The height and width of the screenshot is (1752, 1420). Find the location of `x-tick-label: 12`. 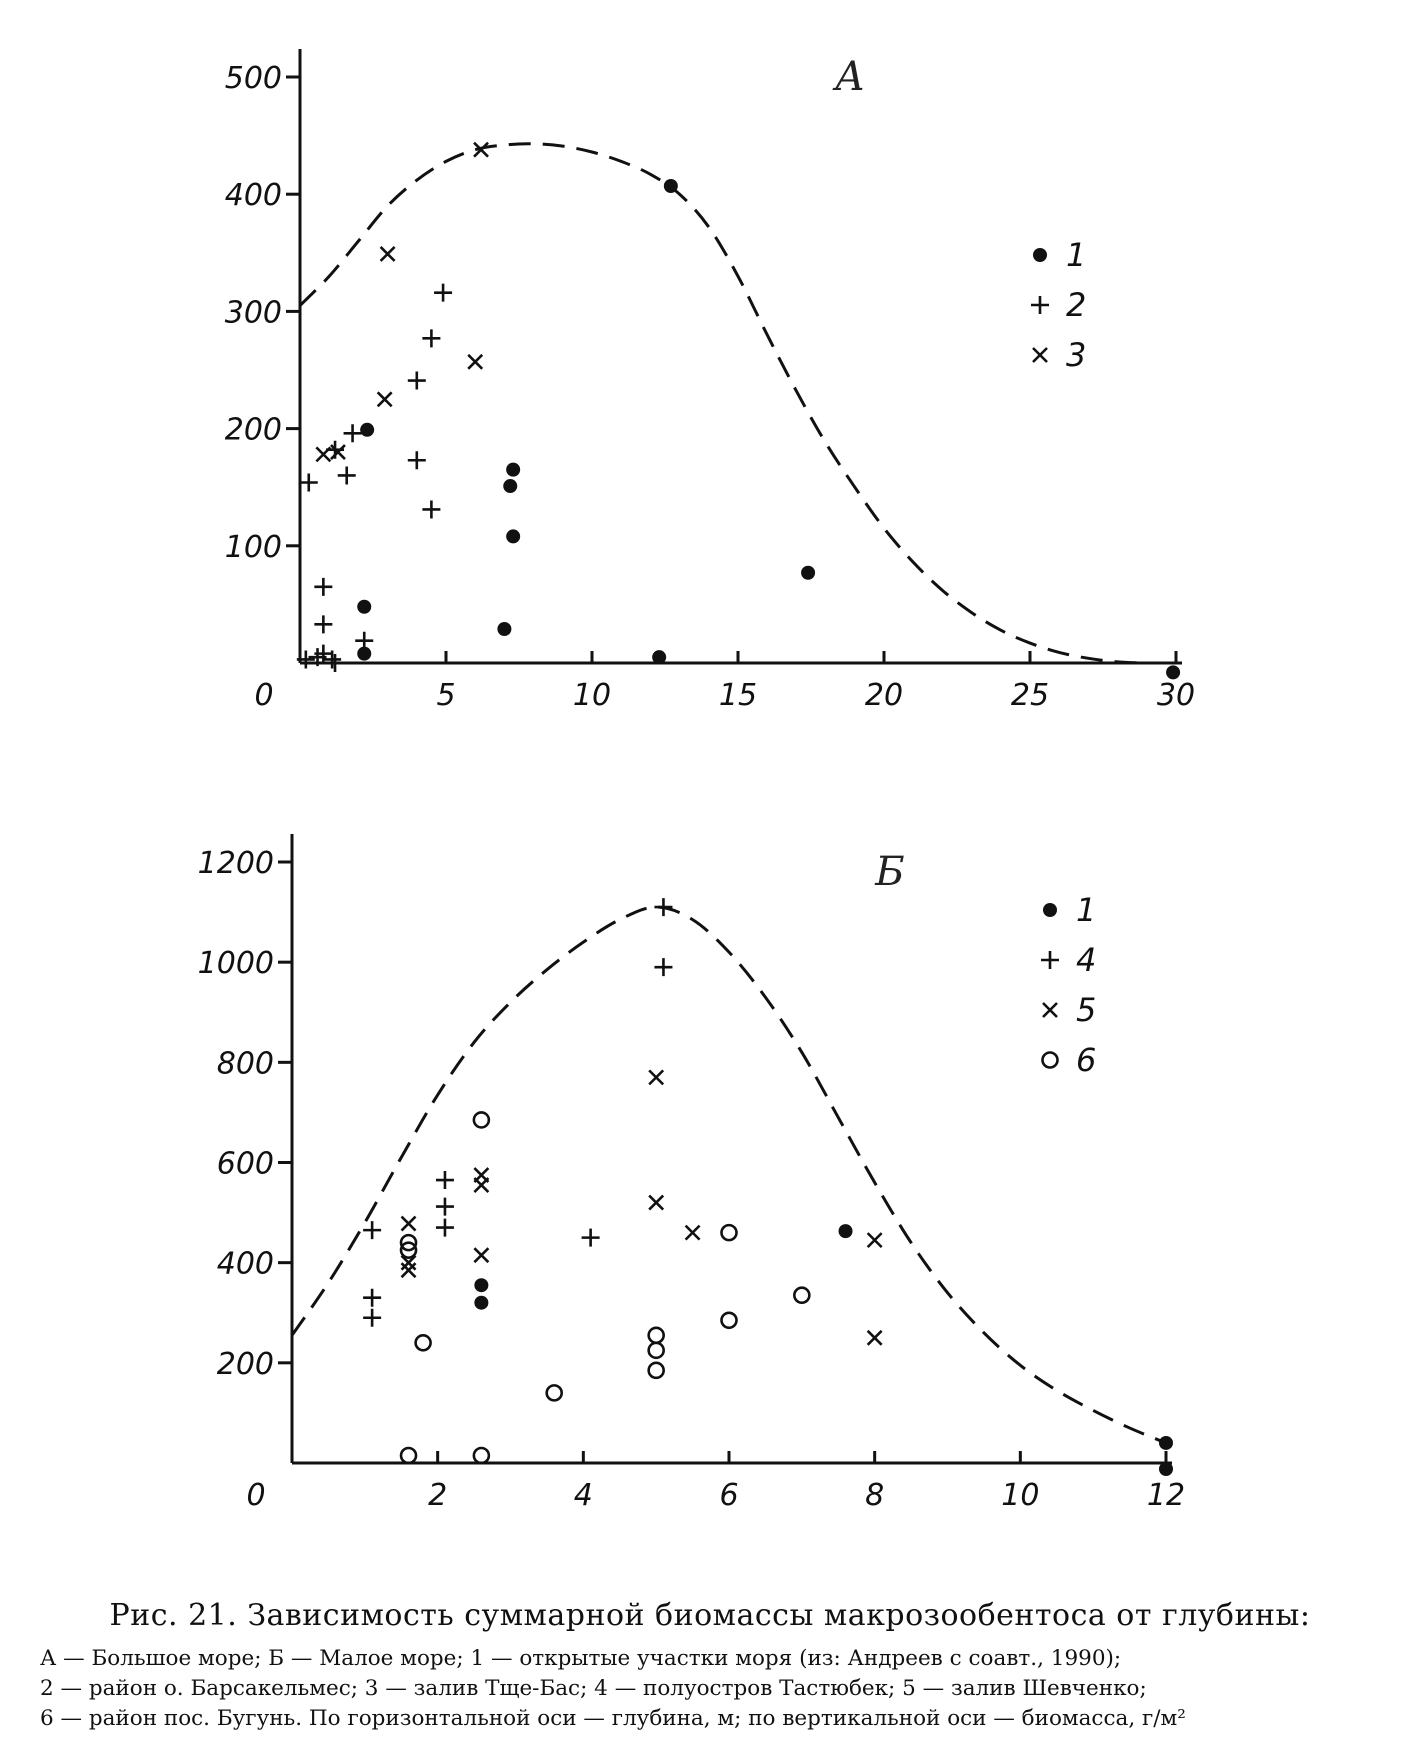

x-tick-label: 12 is located at coordinates (1166, 1495).